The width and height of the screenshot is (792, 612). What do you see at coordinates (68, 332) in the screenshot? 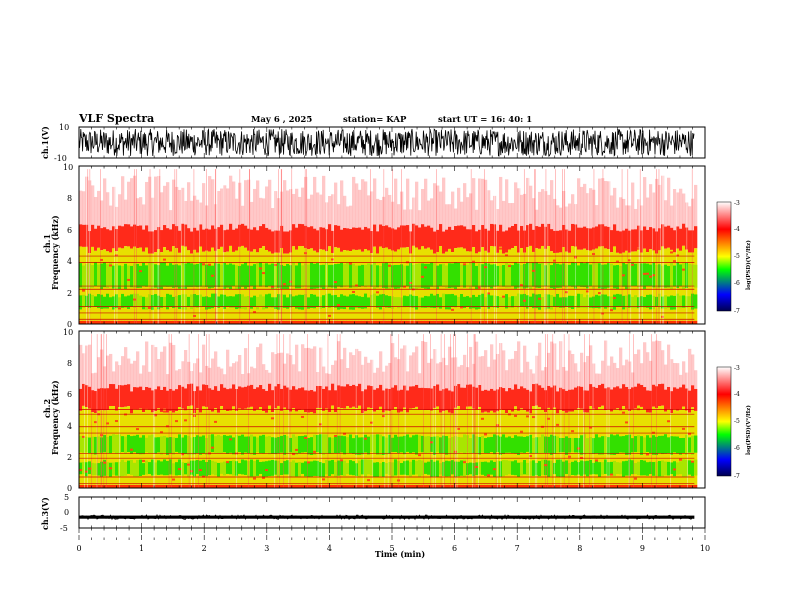
I see `ch2-spec-ytick-10: 10` at bounding box center [68, 332].